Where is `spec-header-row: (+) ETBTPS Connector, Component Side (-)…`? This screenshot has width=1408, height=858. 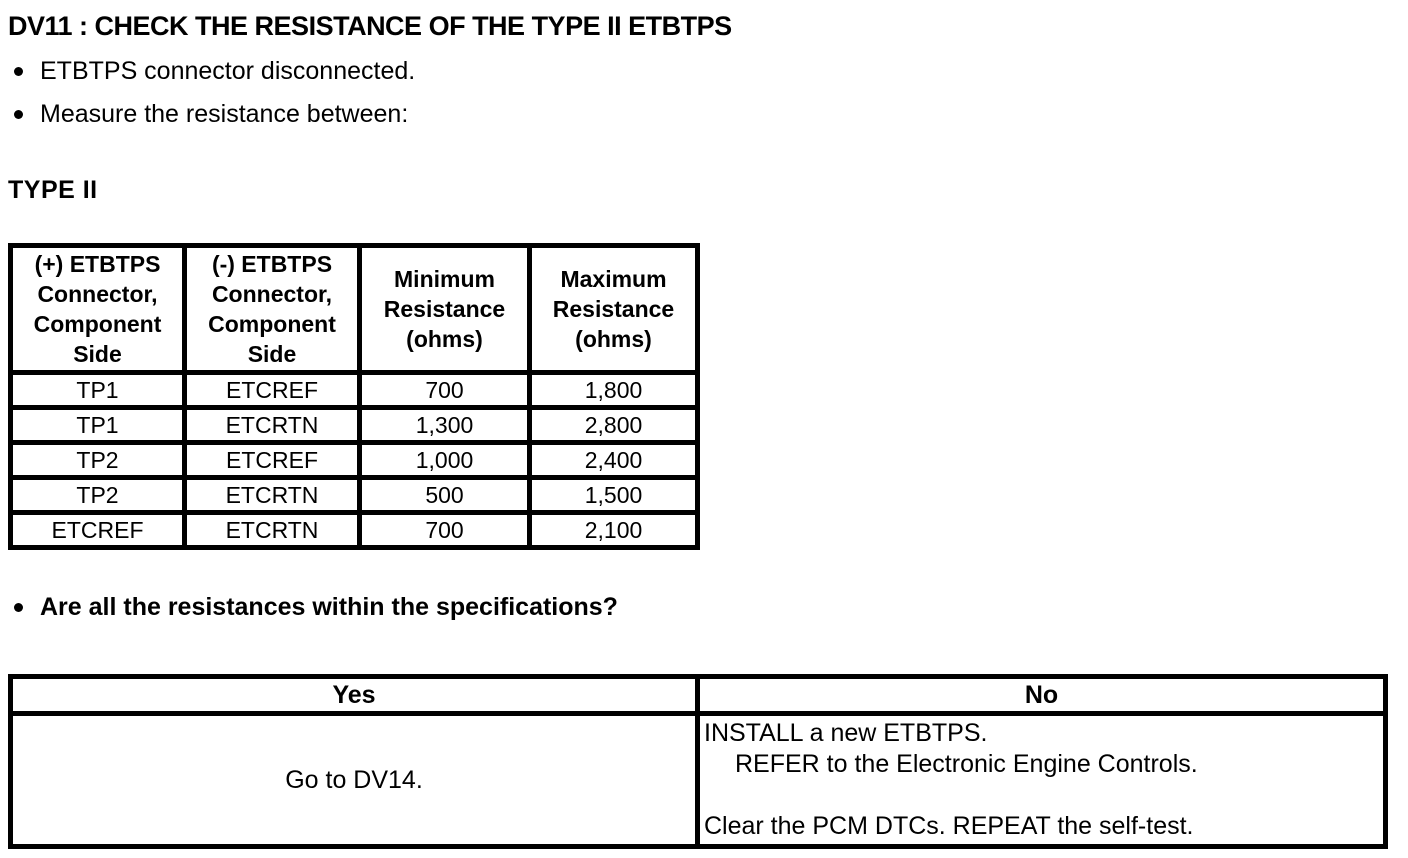
spec-header-row: (+) ETBTPS Connector, Component Side (-)… is located at coordinates (354, 309).